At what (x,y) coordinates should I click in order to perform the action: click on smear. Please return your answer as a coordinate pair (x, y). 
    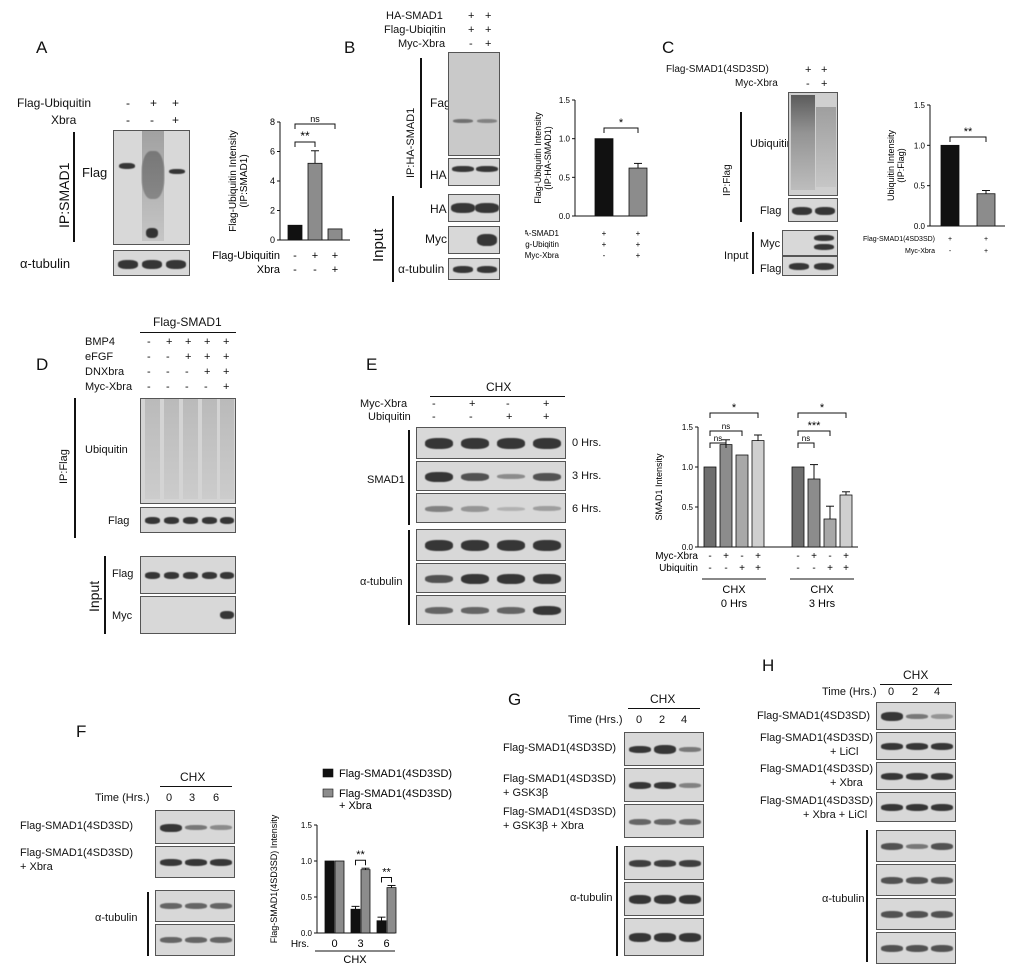
    Looking at the image, I should click on (209, 449).